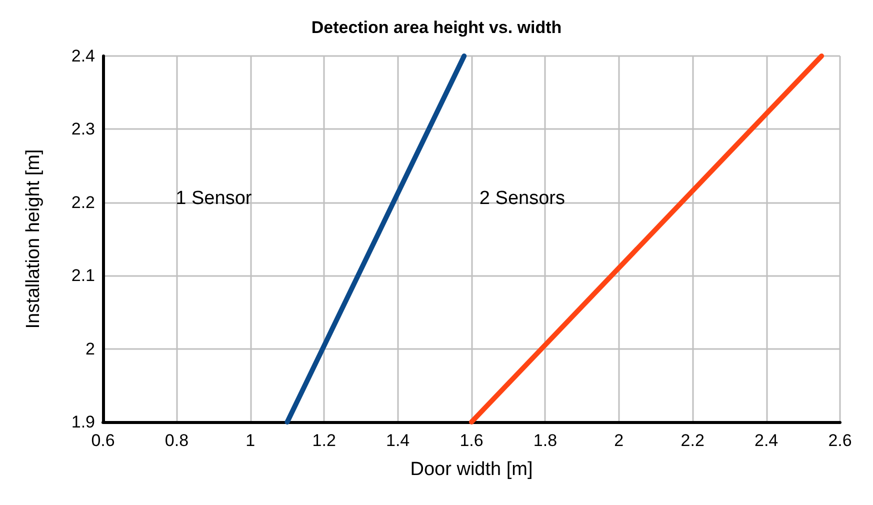 This screenshot has width=873, height=505. What do you see at coordinates (472, 440) in the screenshot?
I see `x-tick-label: 1.6` at bounding box center [472, 440].